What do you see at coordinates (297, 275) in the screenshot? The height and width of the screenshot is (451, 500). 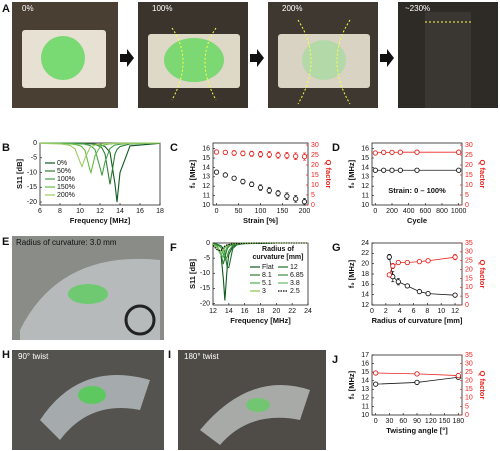 I see `legend-entry: 6.85` at bounding box center [297, 275].